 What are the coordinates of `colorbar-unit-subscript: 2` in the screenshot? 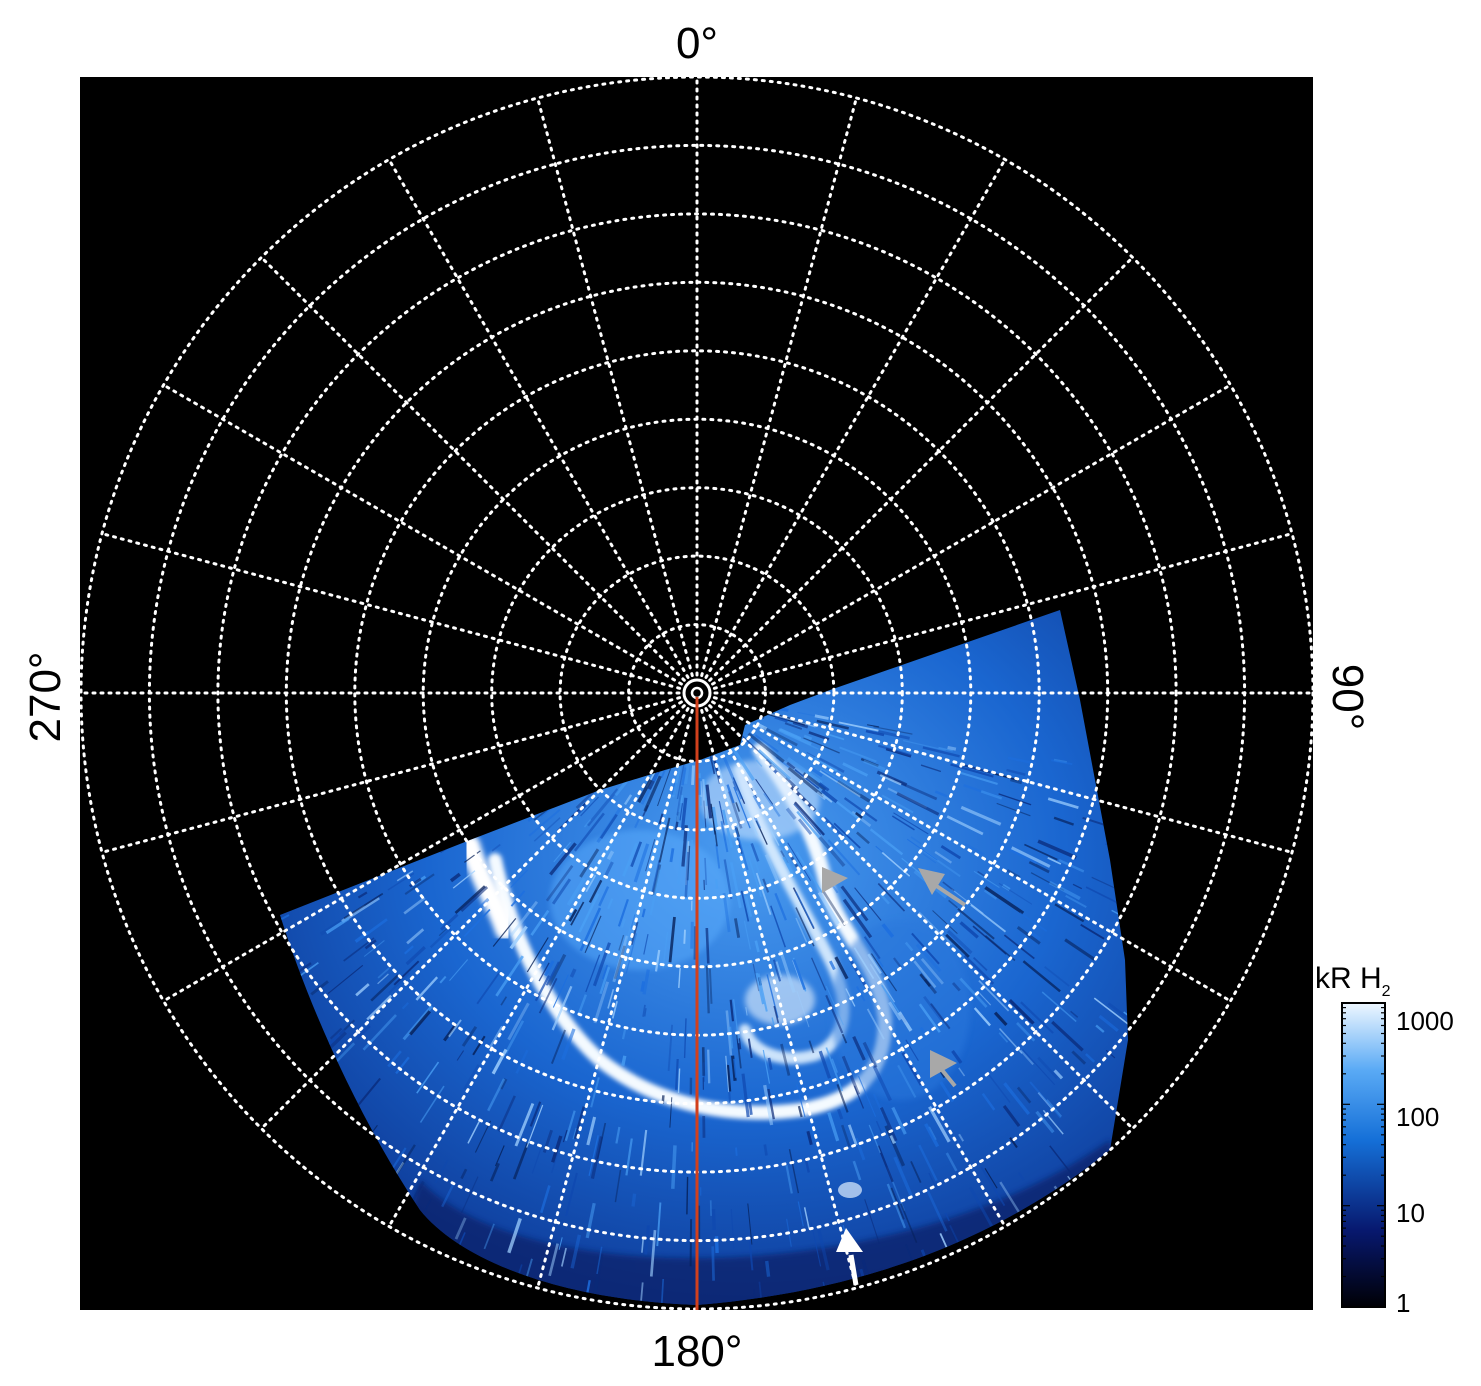 It's located at (1386, 991).